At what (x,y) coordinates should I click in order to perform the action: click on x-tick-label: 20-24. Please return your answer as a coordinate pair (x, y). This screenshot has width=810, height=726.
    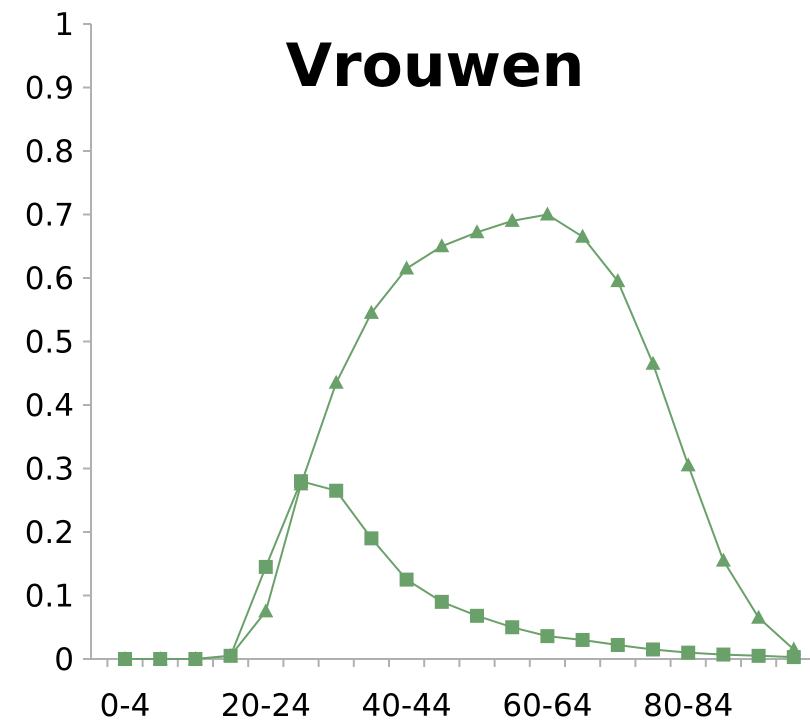
    Looking at the image, I should click on (266, 706).